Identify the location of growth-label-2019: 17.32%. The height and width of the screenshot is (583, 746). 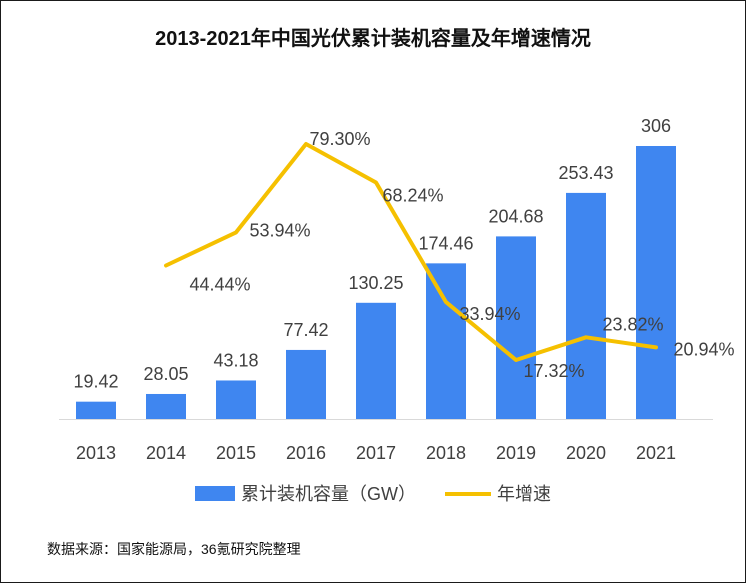
(553, 371).